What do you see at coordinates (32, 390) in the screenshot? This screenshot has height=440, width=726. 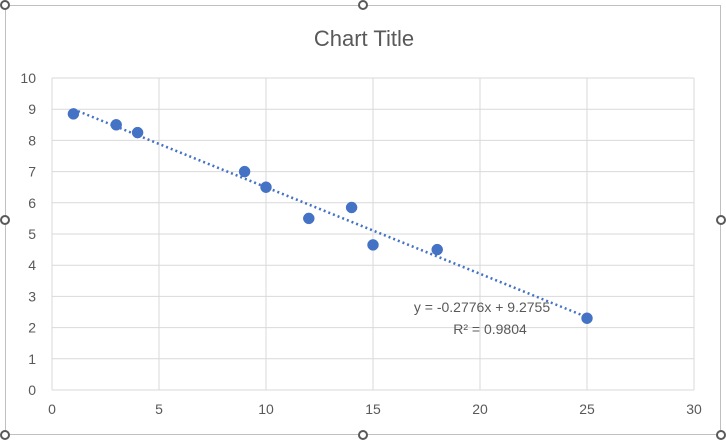 I see `y-tick-label: 0` at bounding box center [32, 390].